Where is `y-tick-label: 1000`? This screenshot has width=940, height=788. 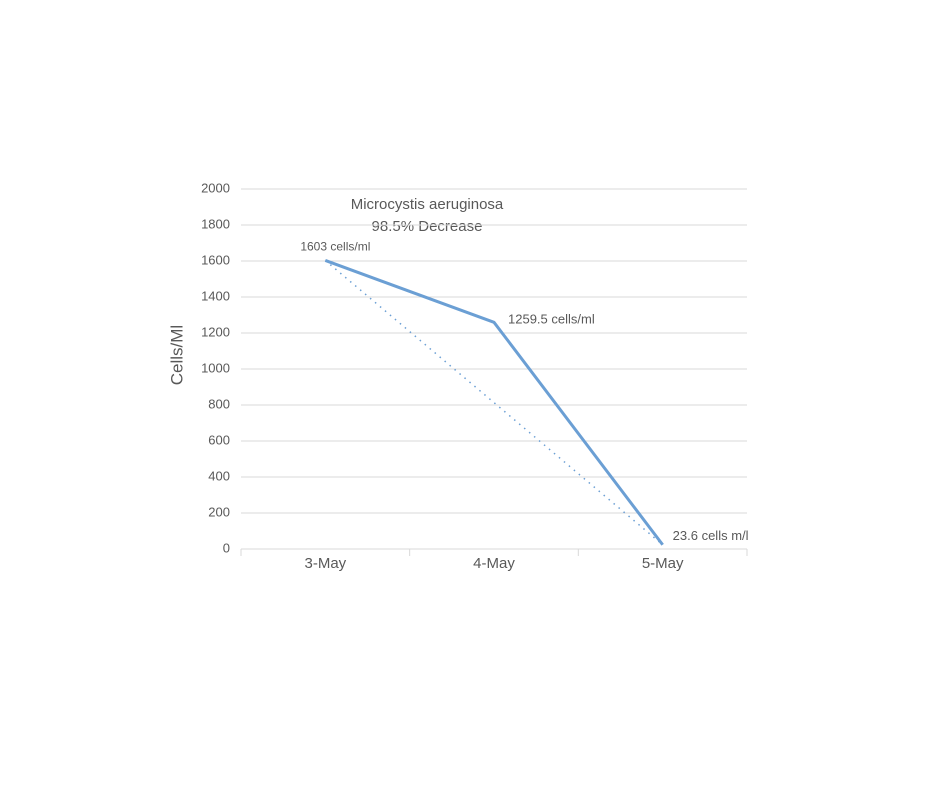 y-tick-label: 1000 is located at coordinates (215, 367).